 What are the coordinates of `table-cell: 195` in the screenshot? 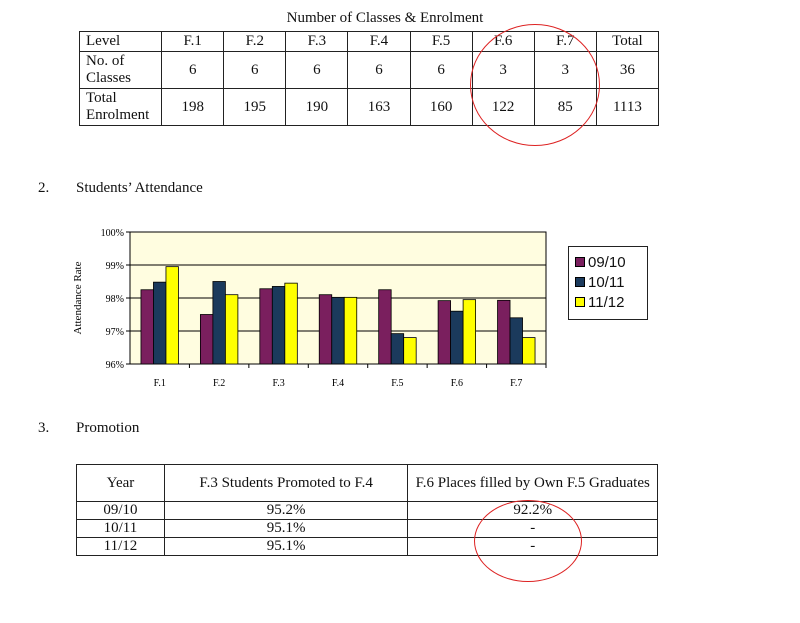 It's located at (255, 107).